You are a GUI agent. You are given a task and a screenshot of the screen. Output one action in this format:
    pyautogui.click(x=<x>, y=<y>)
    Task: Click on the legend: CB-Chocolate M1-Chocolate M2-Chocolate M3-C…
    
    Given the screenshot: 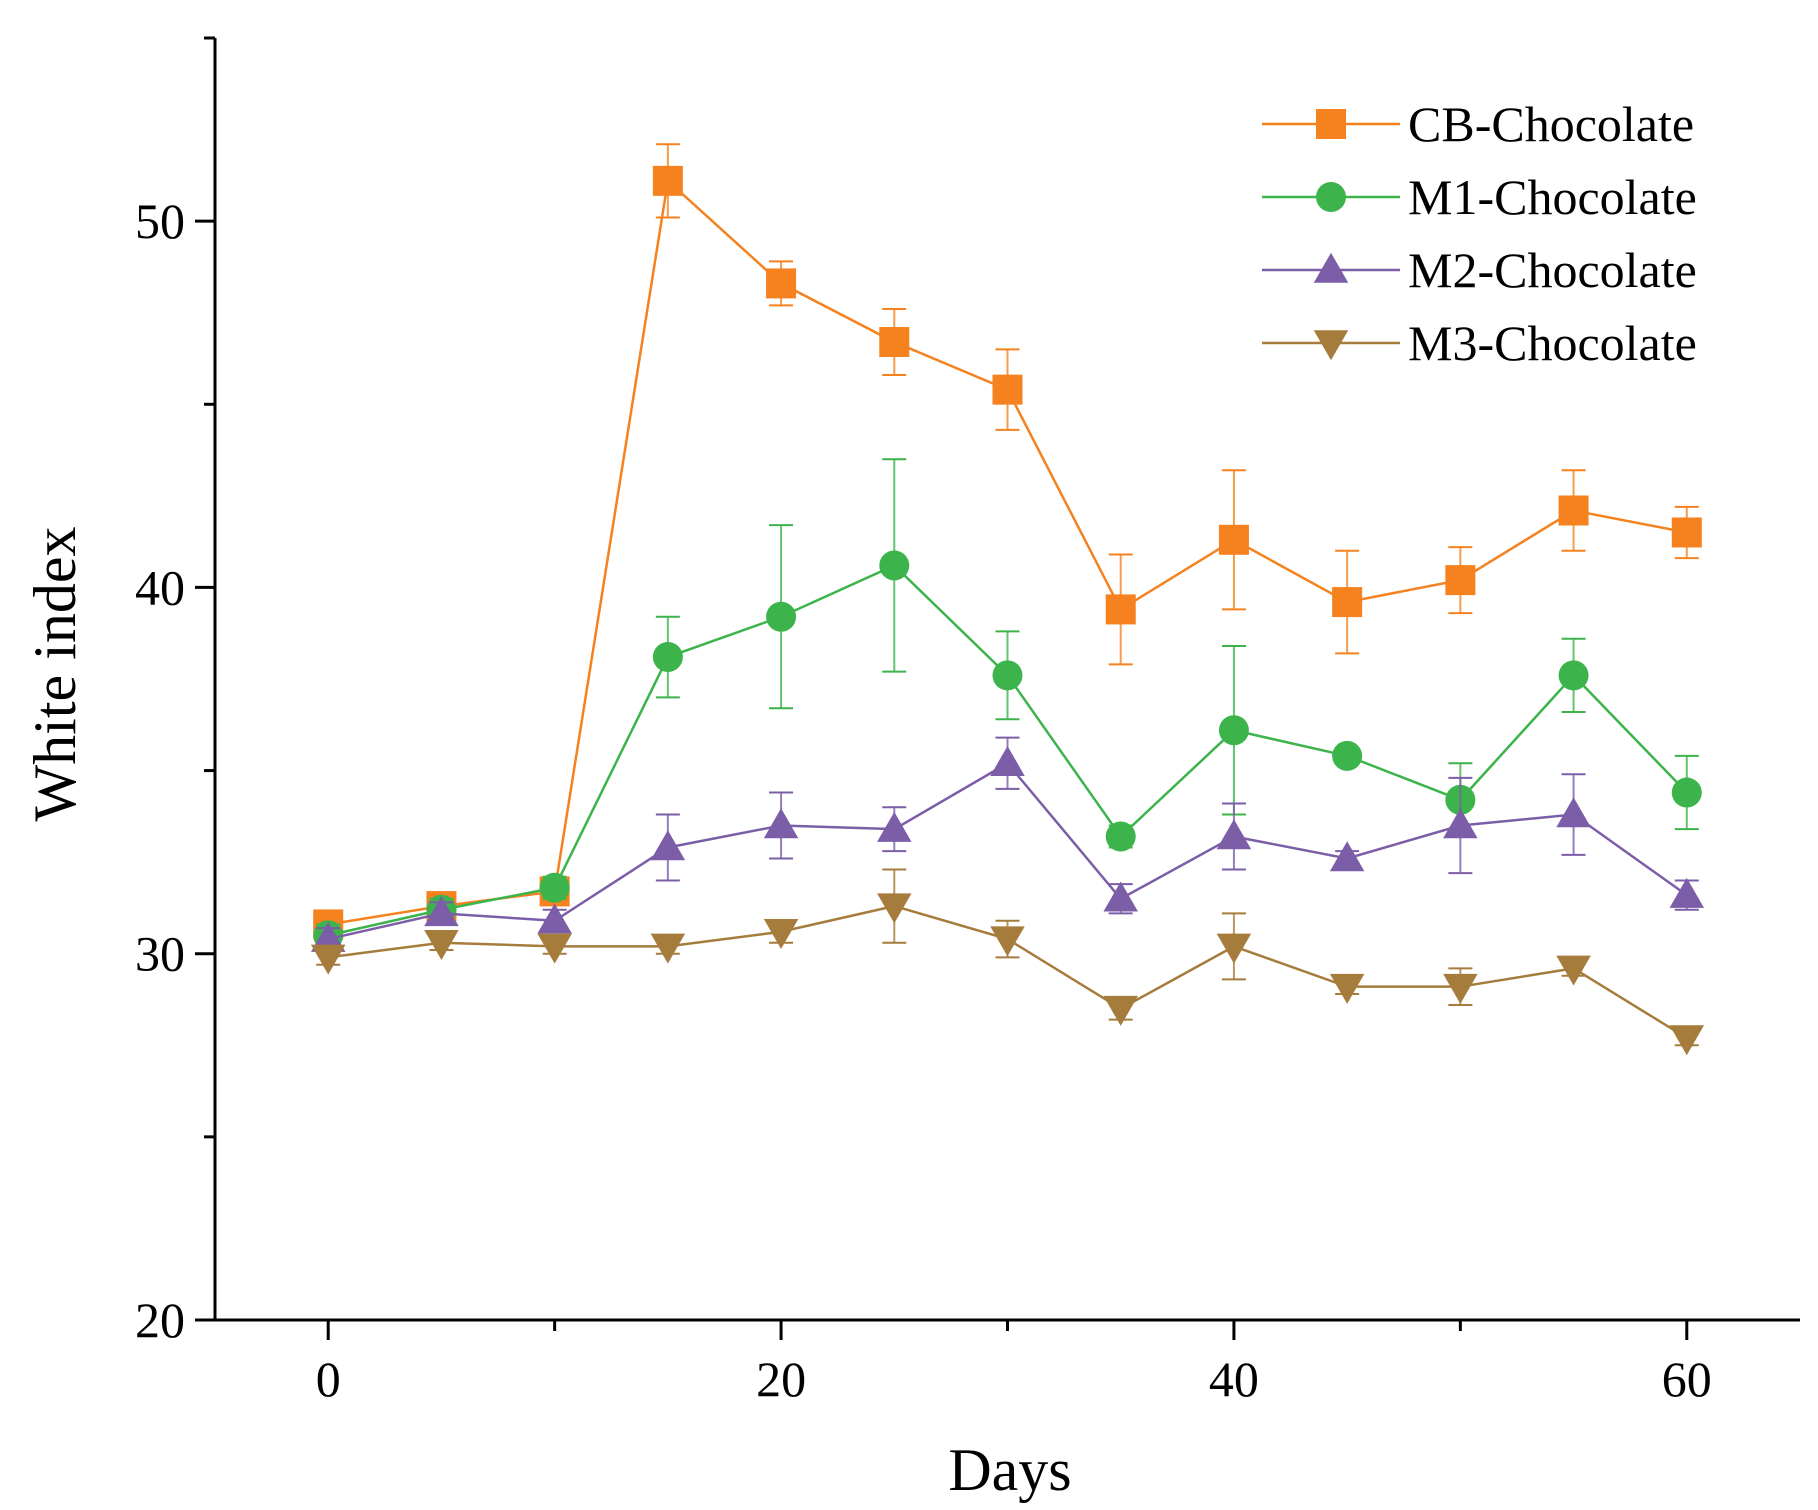 What is the action you would take?
    pyautogui.click(x=1479, y=233)
    